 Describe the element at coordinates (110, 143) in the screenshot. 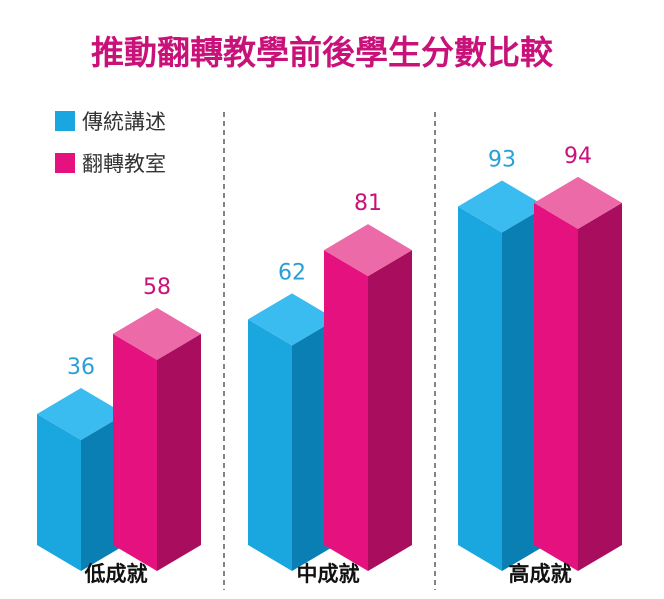

I see `legend: 傳統講述 翻轉教室` at that location.